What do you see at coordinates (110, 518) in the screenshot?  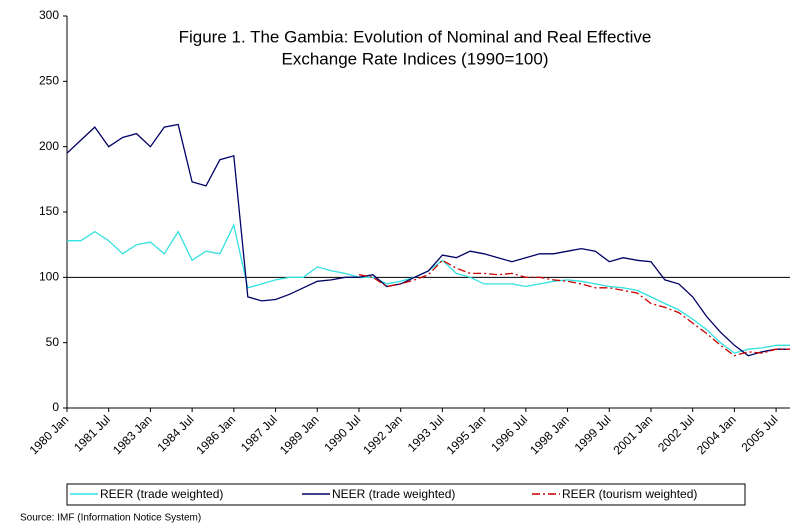 I see `source-note: Source: IMF (Information Notice System)` at bounding box center [110, 518].